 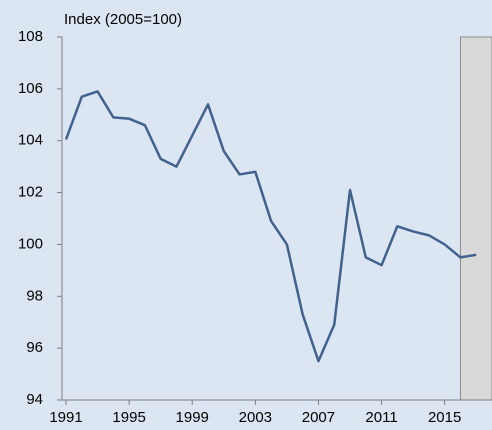 What do you see at coordinates (30, 243) in the screenshot?
I see `y-tick-label: 100` at bounding box center [30, 243].